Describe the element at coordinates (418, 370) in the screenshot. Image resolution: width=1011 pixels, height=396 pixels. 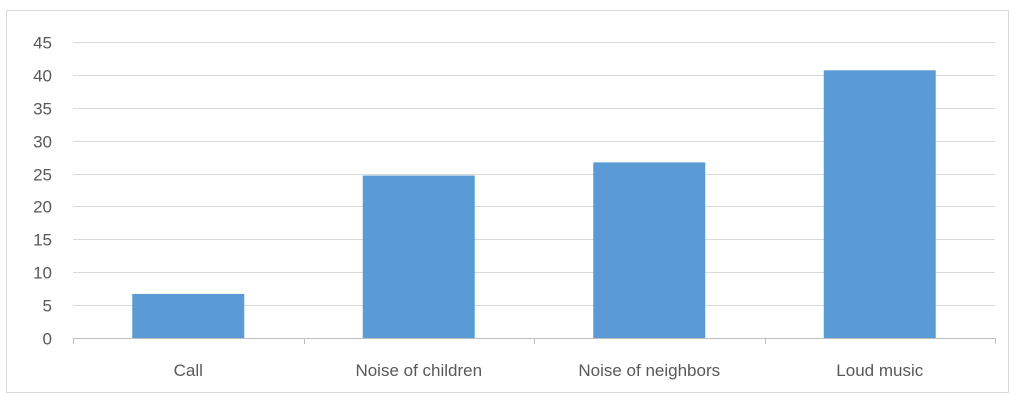
I see `x-tick-label: Noise of children` at that location.